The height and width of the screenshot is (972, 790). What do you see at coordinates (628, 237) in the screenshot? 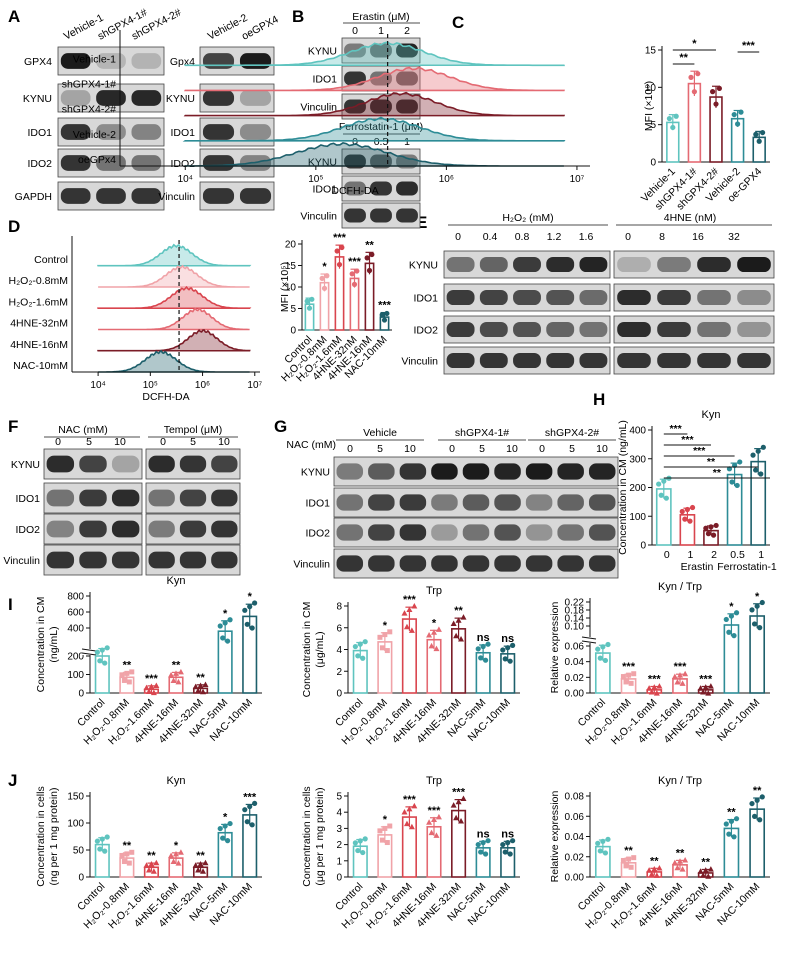
I see `blot-col-label: 0` at bounding box center [628, 237].